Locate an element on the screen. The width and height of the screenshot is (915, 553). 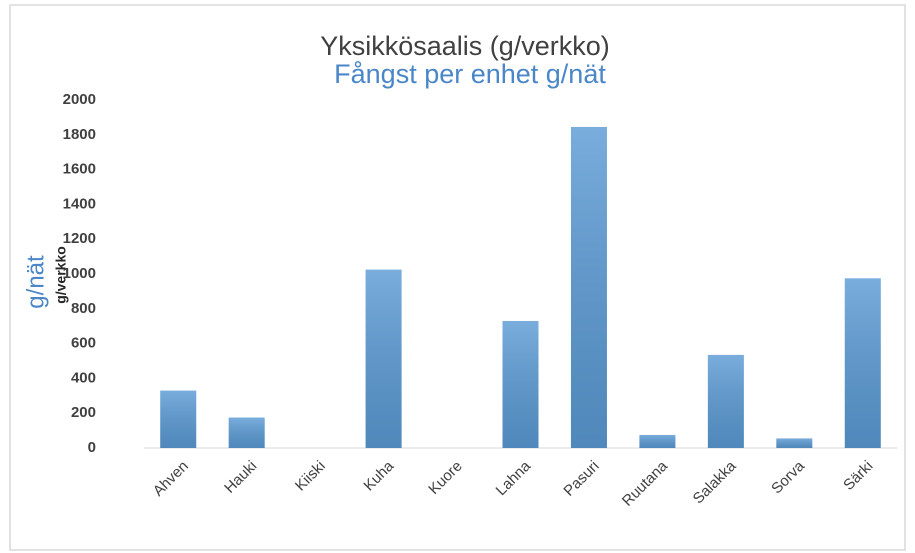
y-tick-label: 1200 is located at coordinates (79, 238).